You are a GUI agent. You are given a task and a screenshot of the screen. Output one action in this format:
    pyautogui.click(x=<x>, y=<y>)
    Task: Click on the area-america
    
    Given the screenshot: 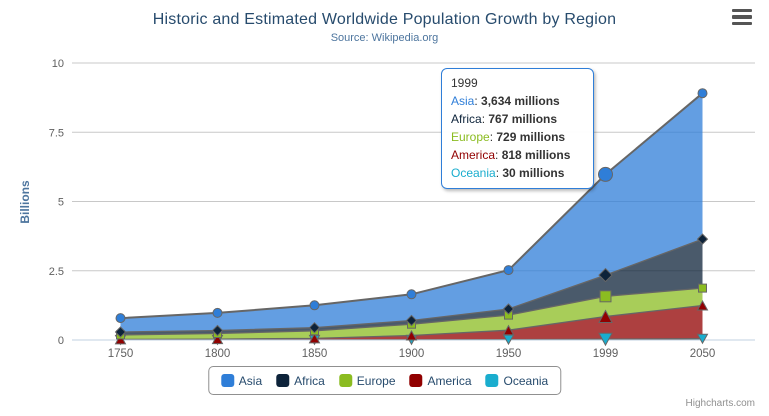 What is the action you would take?
    pyautogui.click(x=411, y=322)
    